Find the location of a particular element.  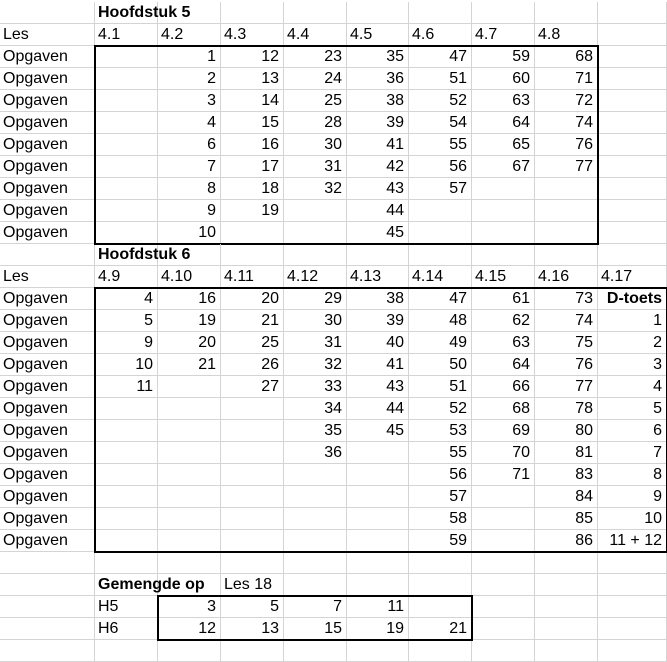

exercise-cell: D-toets is located at coordinates (632, 299).